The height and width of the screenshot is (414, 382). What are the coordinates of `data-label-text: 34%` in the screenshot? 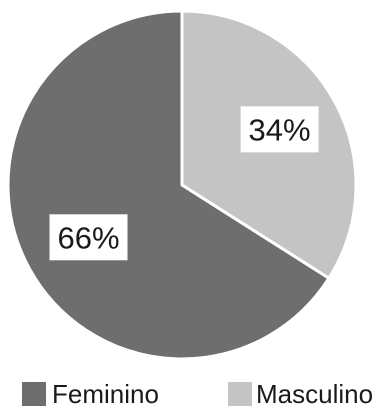 It's located at (280, 129).